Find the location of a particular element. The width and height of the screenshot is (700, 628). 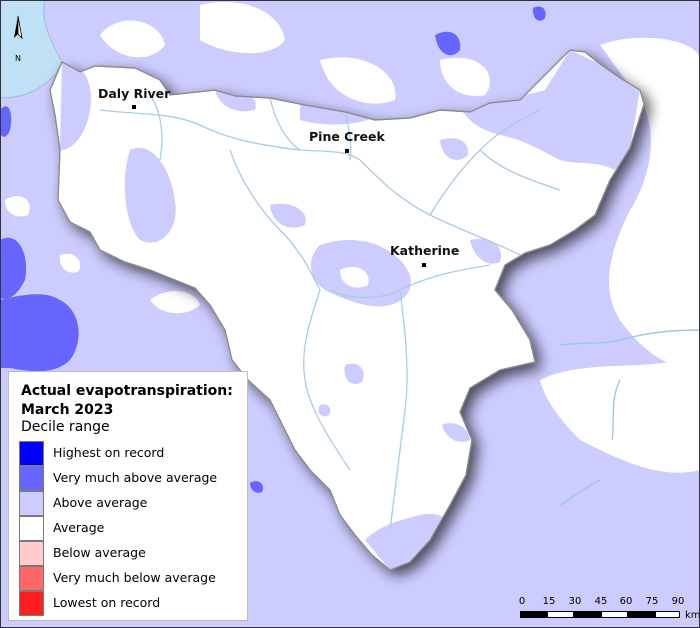

legend-subtitle: Decile range is located at coordinates (65, 427).